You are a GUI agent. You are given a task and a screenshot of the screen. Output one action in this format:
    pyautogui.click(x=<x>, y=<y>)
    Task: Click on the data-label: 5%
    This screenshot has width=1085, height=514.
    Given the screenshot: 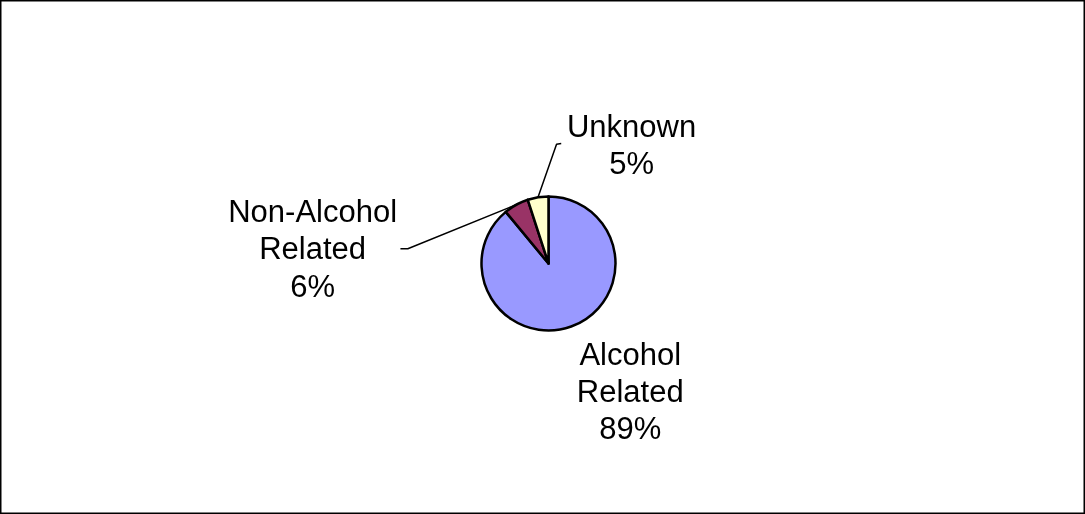 What is the action you would take?
    pyautogui.click(x=631, y=164)
    